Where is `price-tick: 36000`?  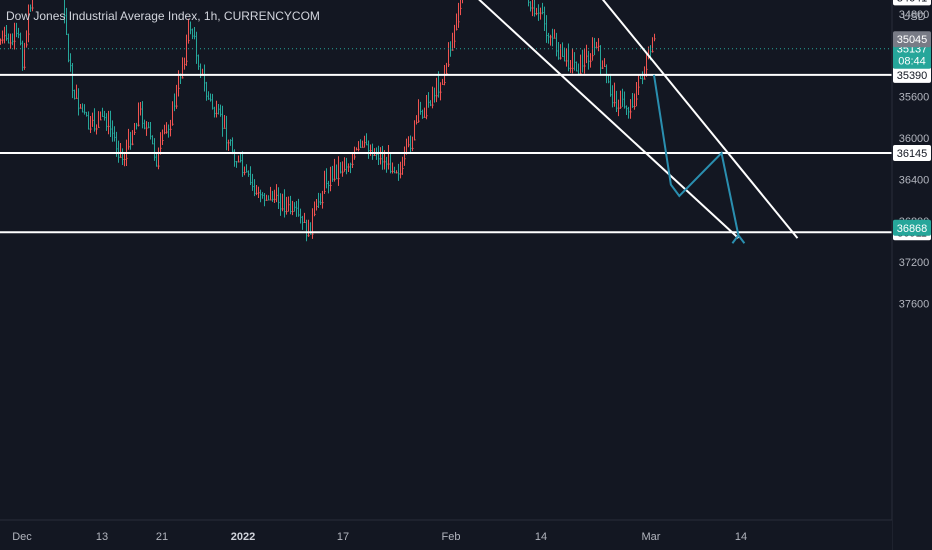 price-tick: 36000 is located at coordinates (914, 139).